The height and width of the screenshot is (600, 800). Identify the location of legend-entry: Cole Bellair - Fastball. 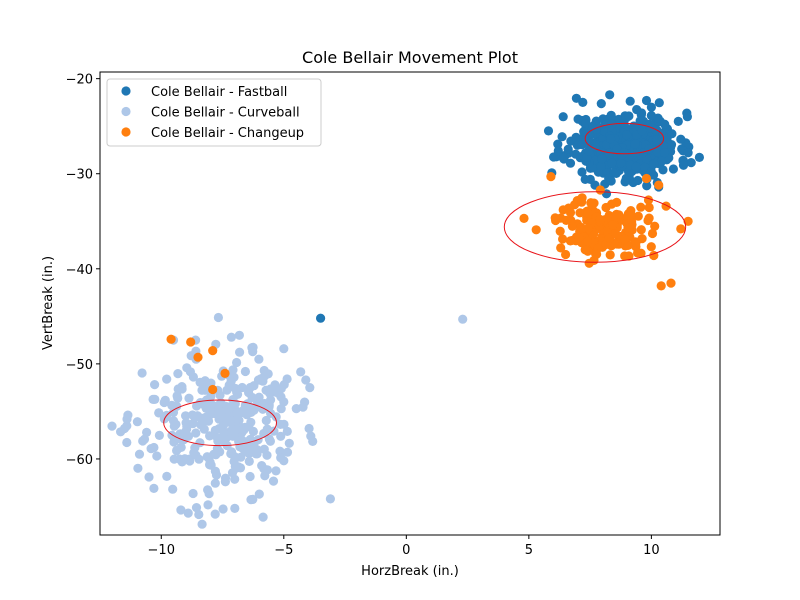
(219, 92).